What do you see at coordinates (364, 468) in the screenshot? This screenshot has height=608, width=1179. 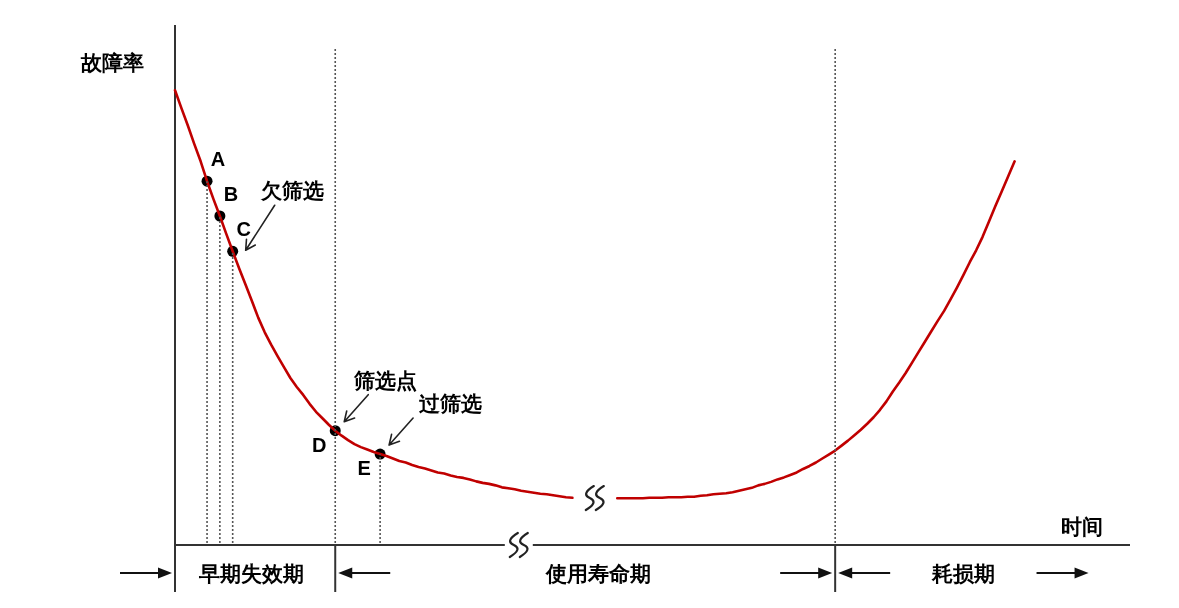 I see `series-name: E` at bounding box center [364, 468].